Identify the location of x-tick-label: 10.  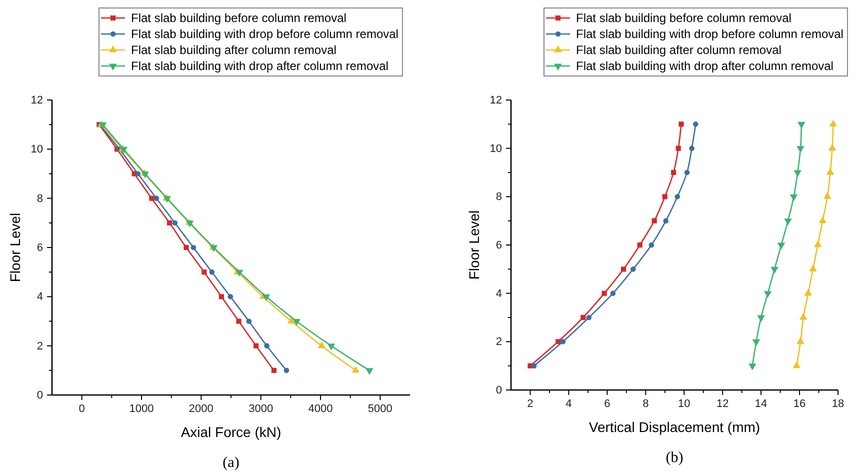
(684, 404).